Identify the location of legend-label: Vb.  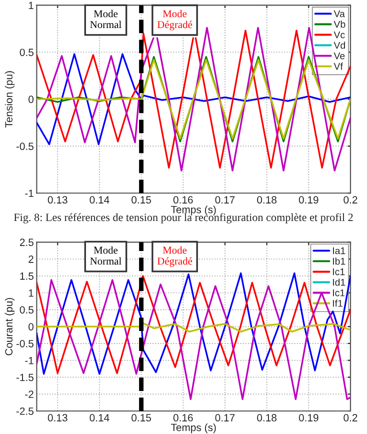
(340, 24).